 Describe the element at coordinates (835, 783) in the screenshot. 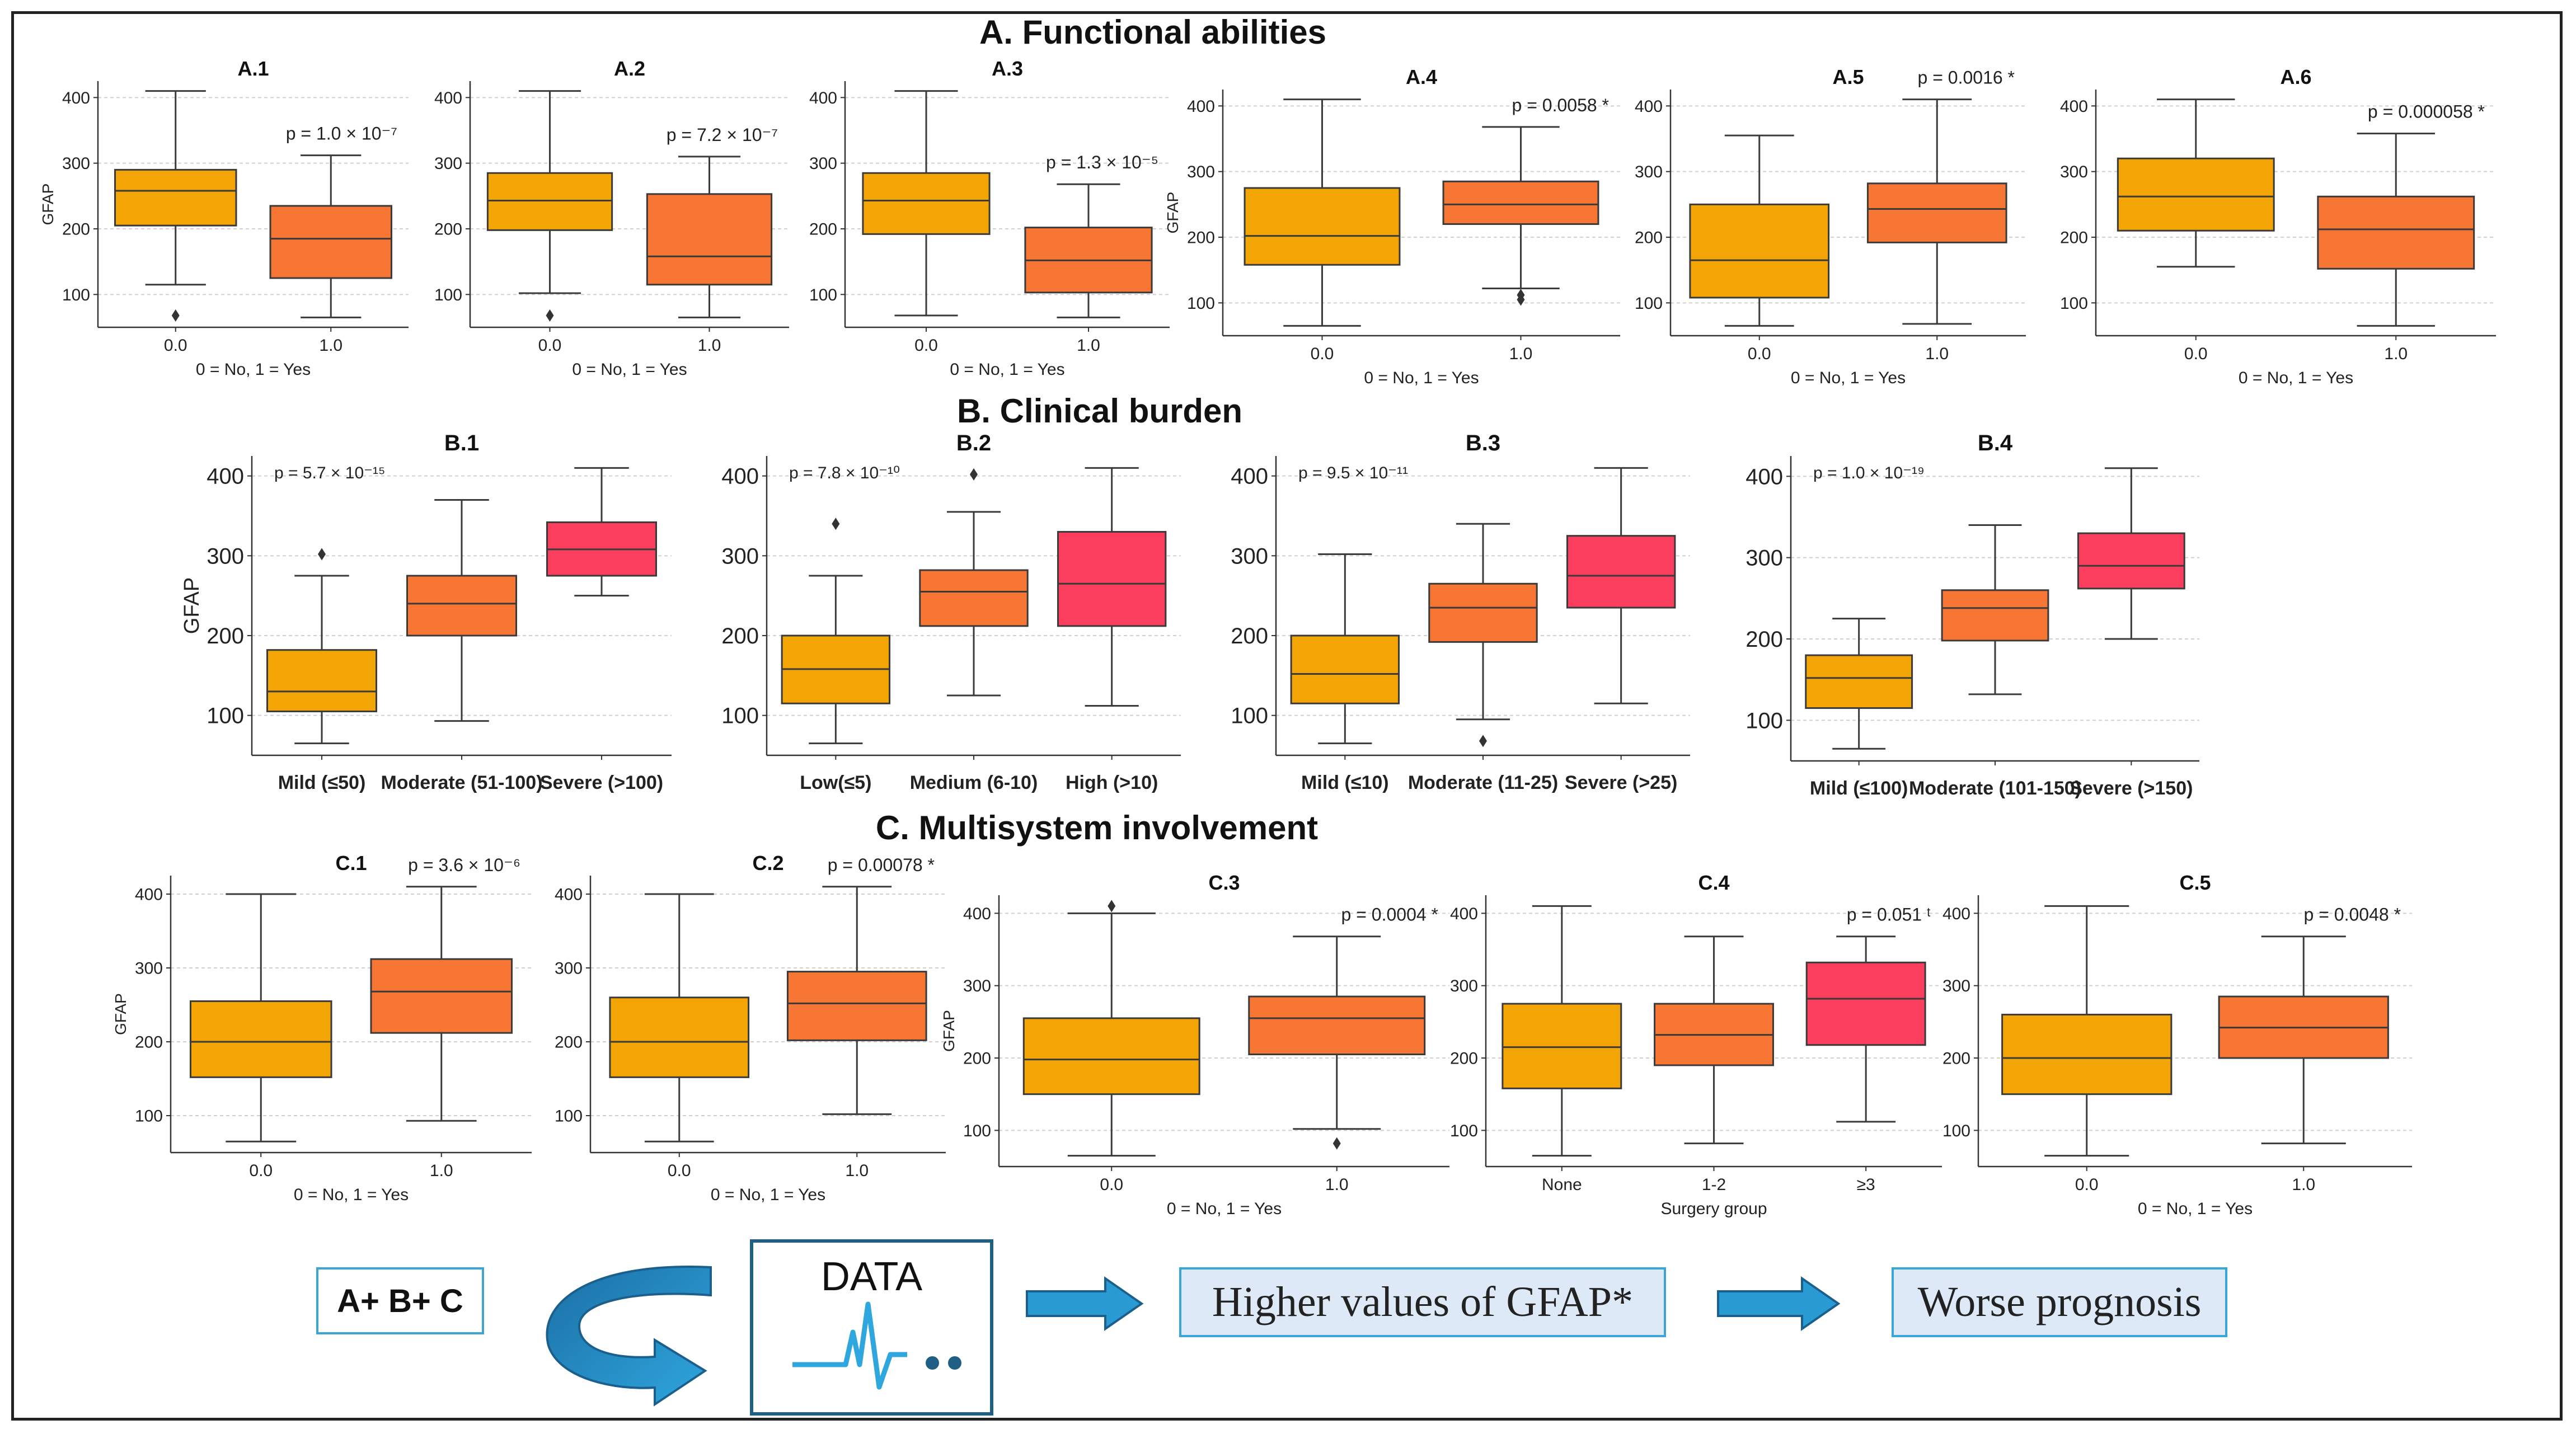

I see `x-tick-label: Low(≤5)` at that location.